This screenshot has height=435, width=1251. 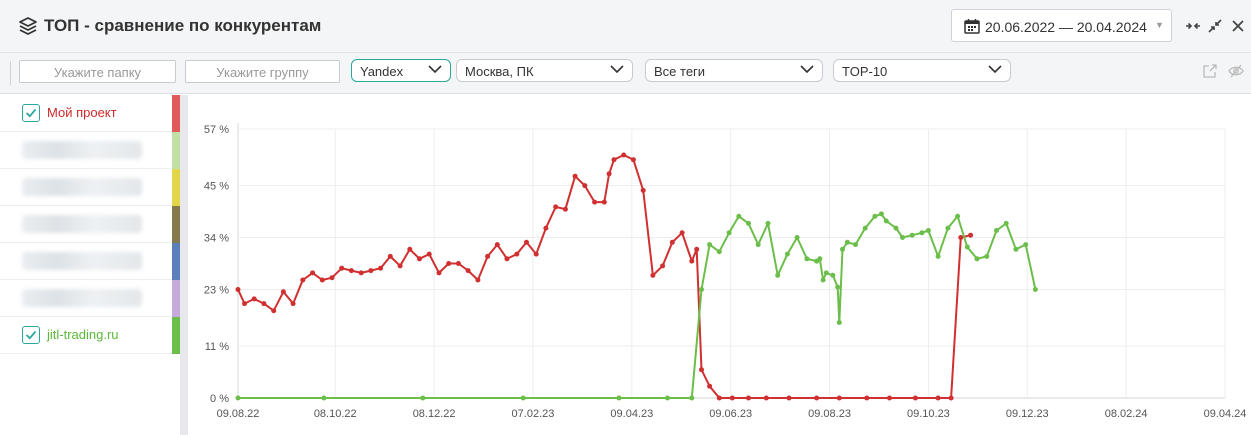 I want to click on y-tick-label: 45 %, so click(x=216, y=187).